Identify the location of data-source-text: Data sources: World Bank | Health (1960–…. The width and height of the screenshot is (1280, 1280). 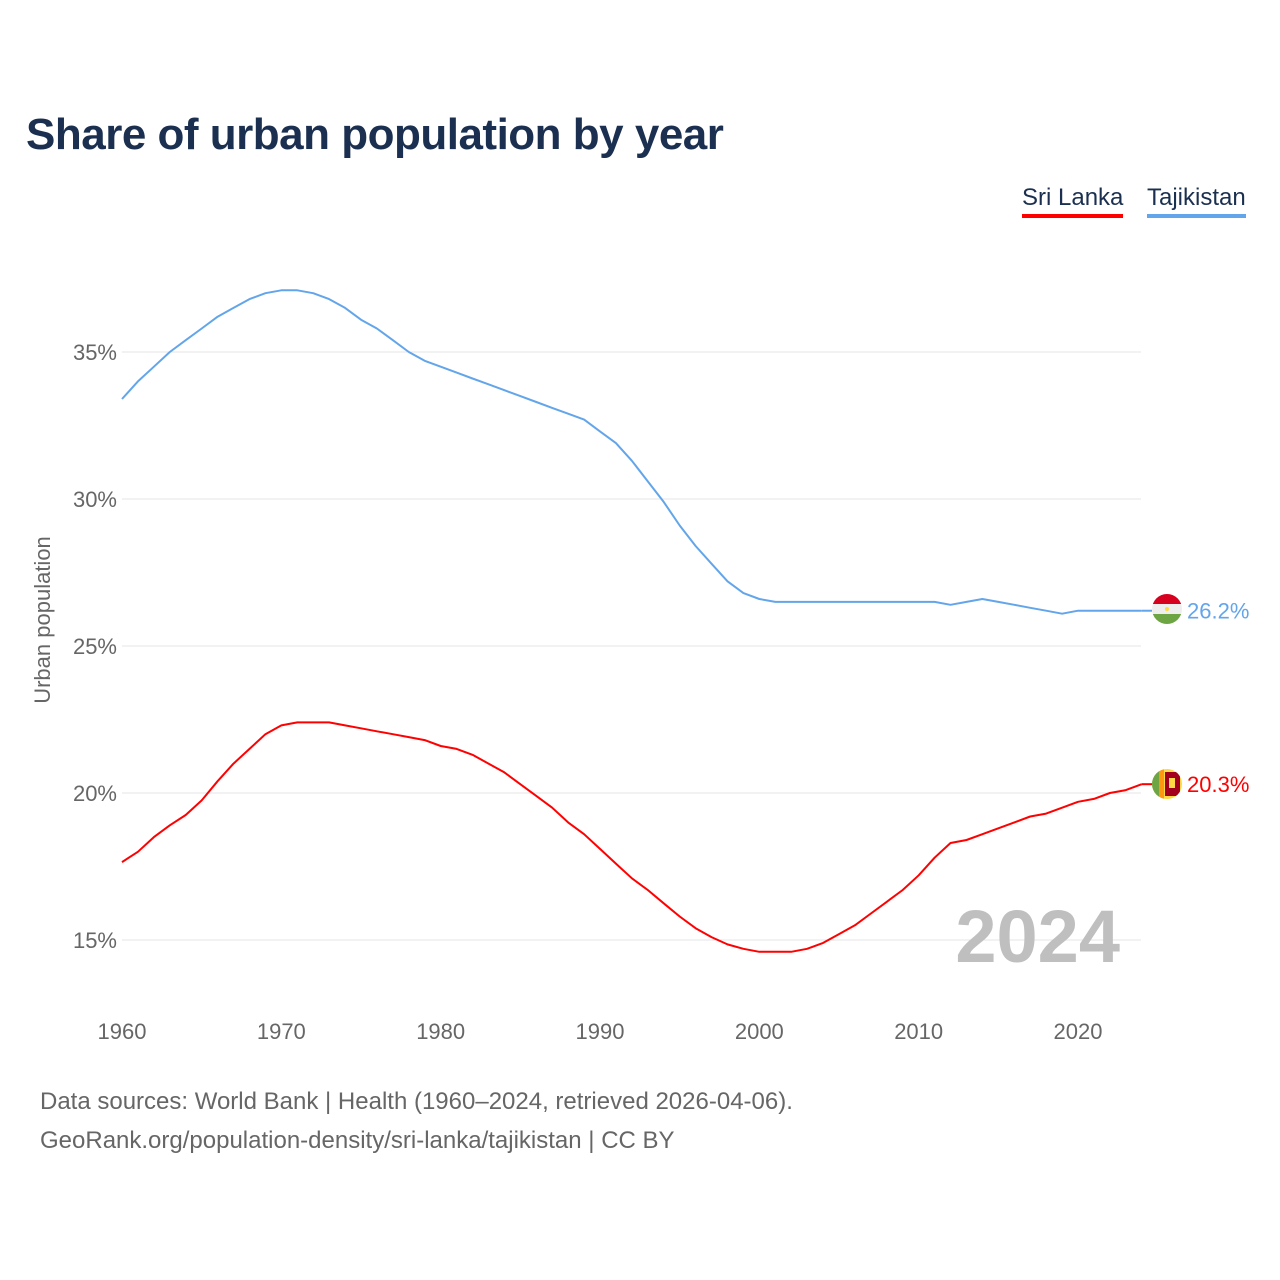
(416, 1101).